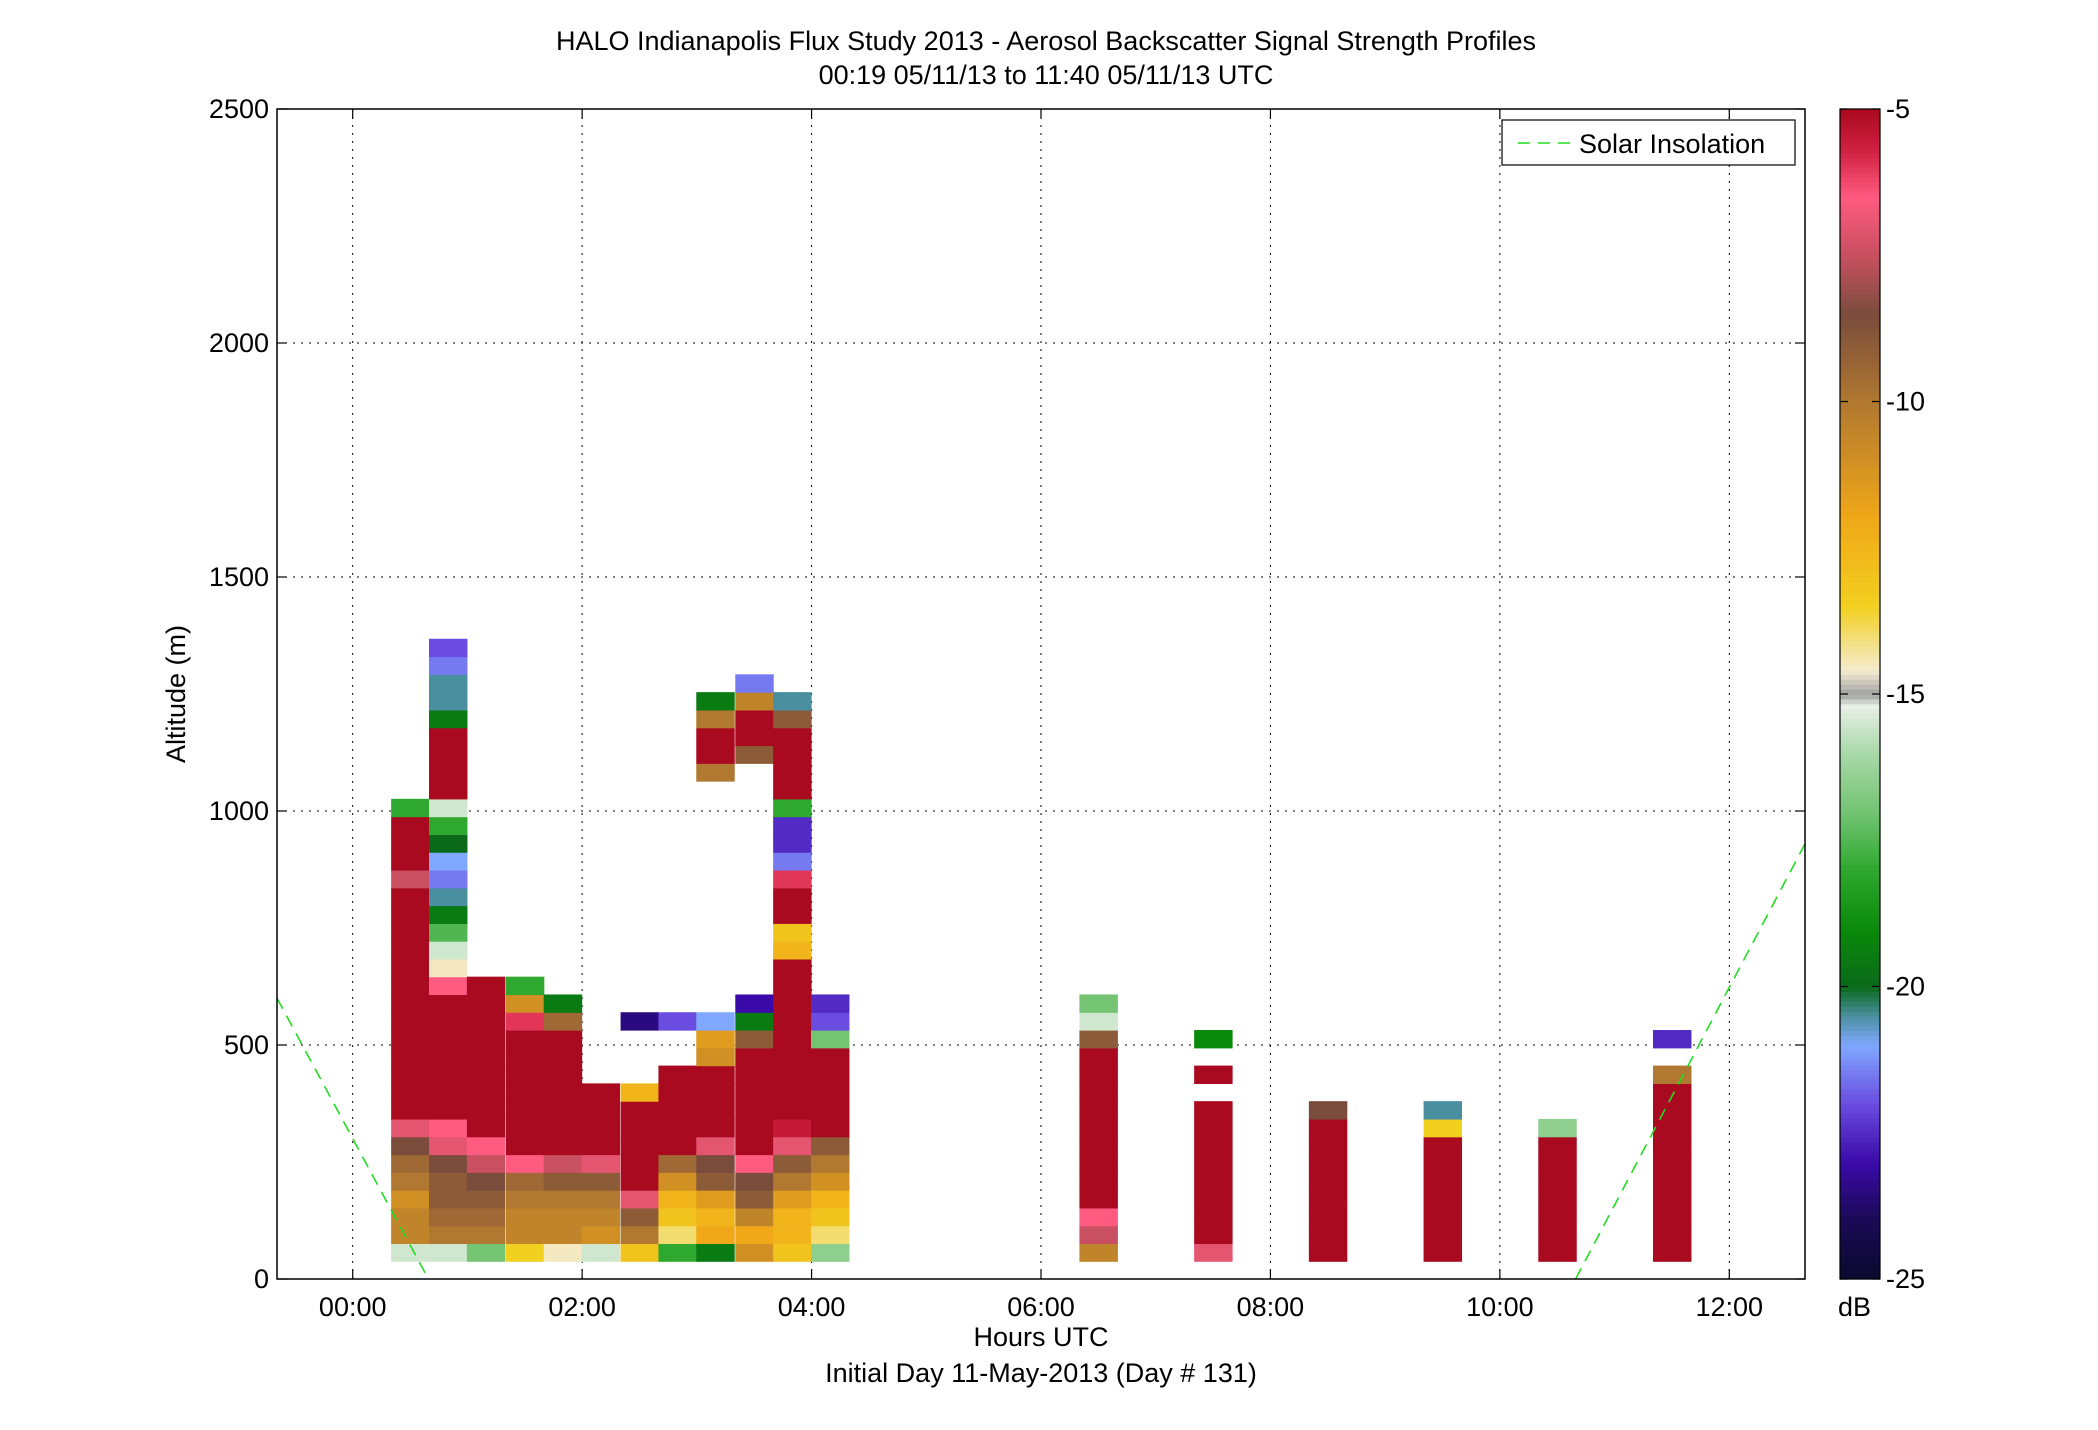 Image resolution: width=2098 pixels, height=1430 pixels. I want to click on legend-box, so click(1648, 142).